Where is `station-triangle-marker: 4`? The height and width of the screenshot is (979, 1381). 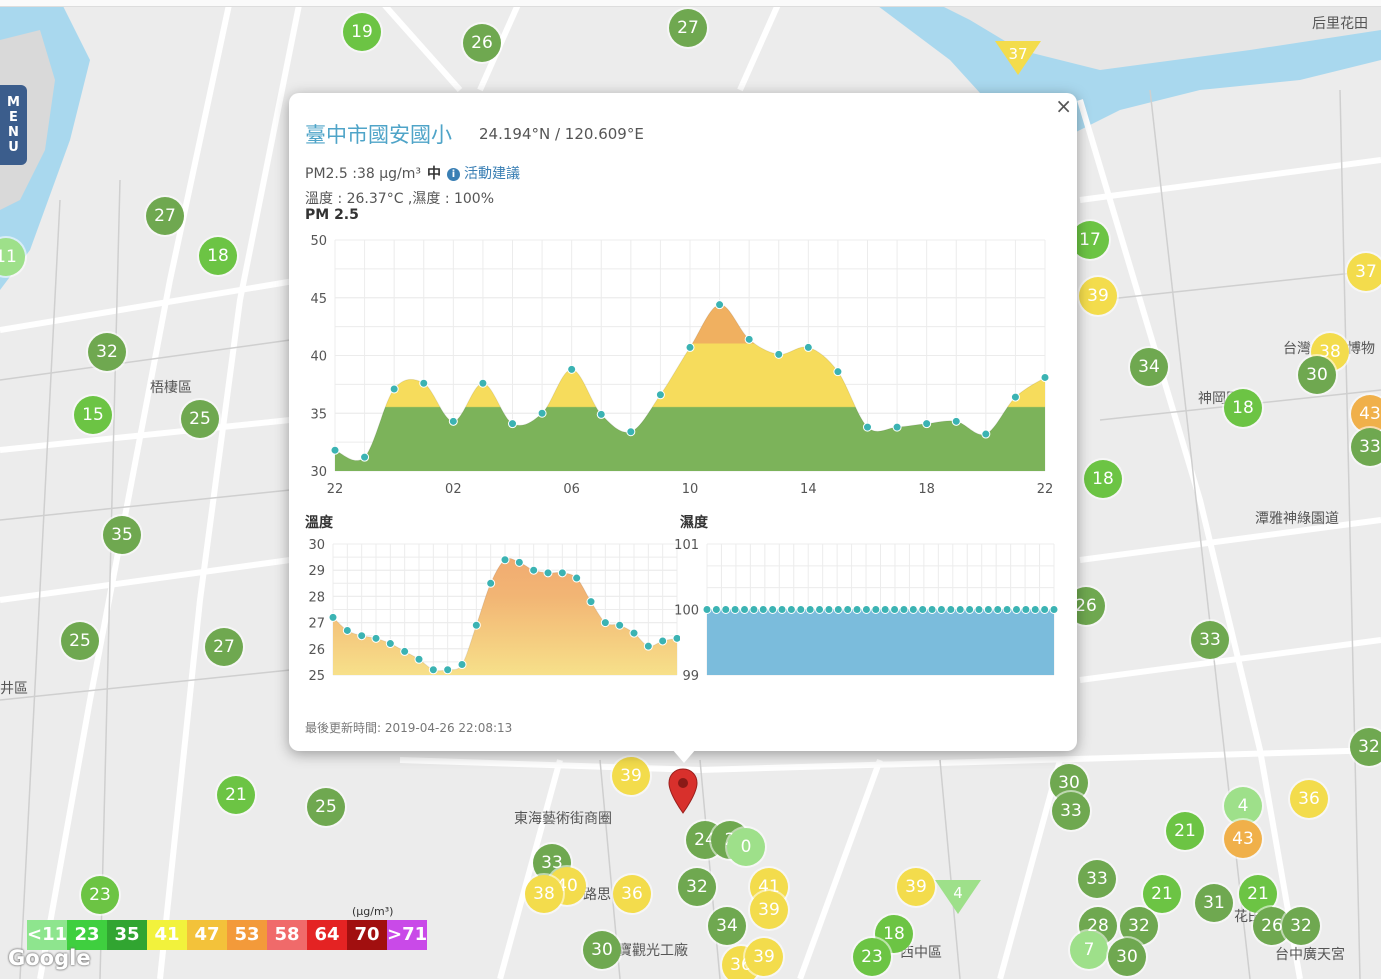 station-triangle-marker: 4 is located at coordinates (958, 897).